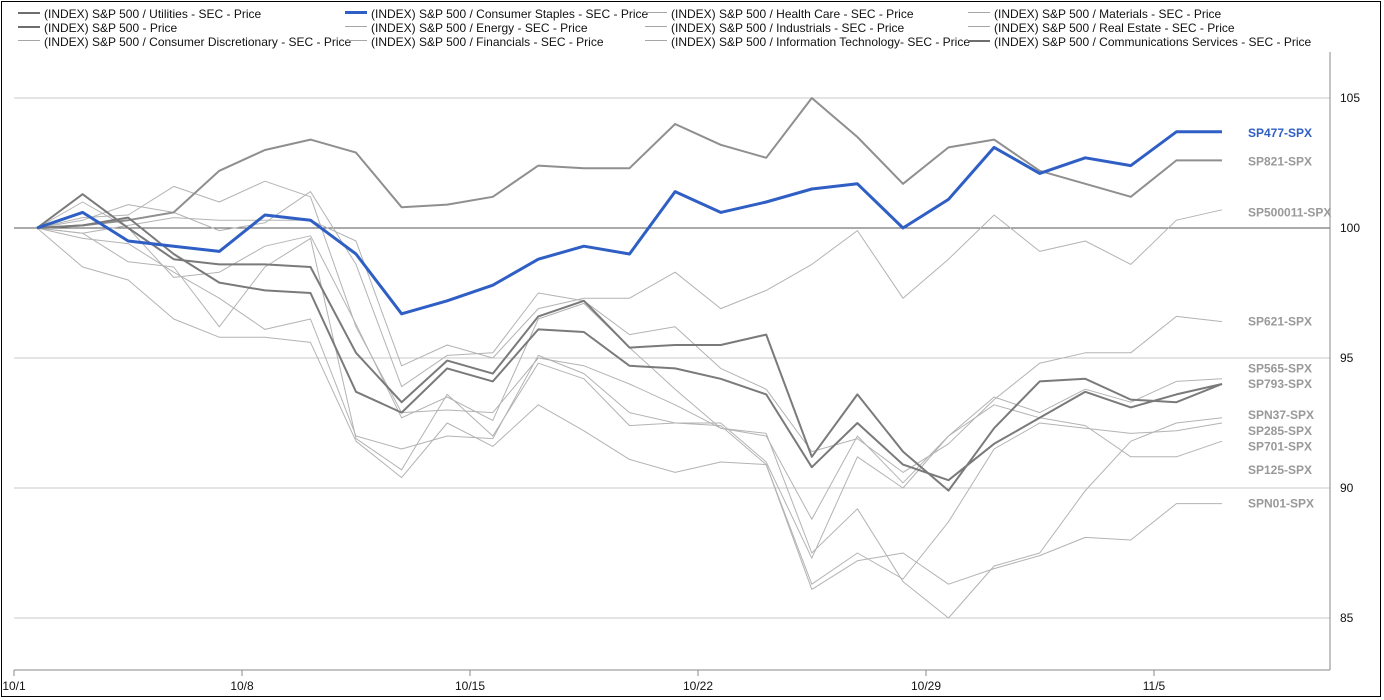 The height and width of the screenshot is (700, 1384). Describe the element at coordinates (698, 686) in the screenshot. I see `x-tick-label: 10/22` at that location.